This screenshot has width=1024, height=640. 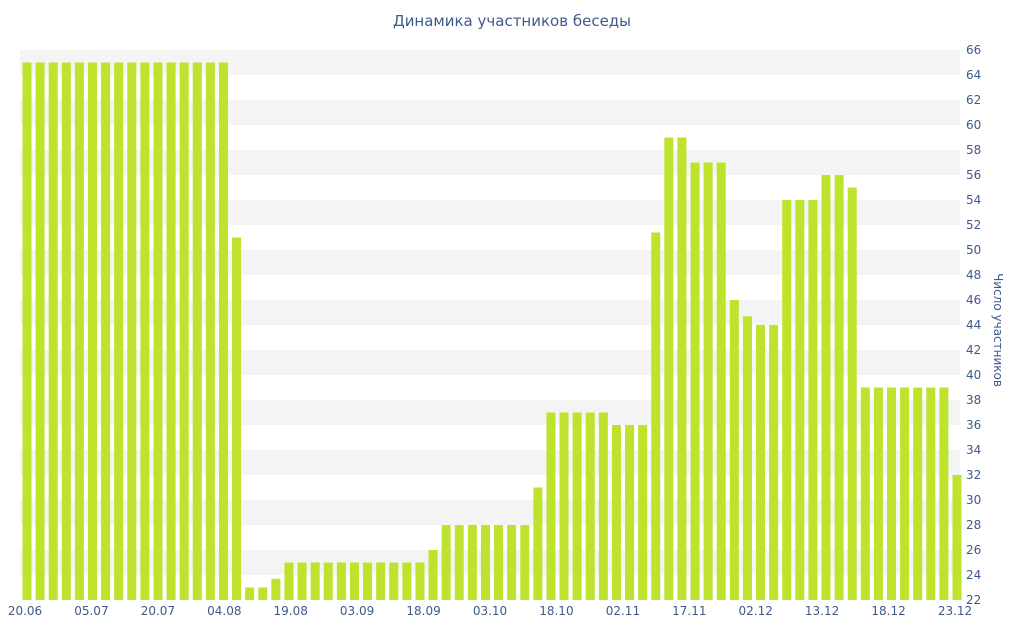 I want to click on x-tick-label: 19.08, so click(x=291, y=611).